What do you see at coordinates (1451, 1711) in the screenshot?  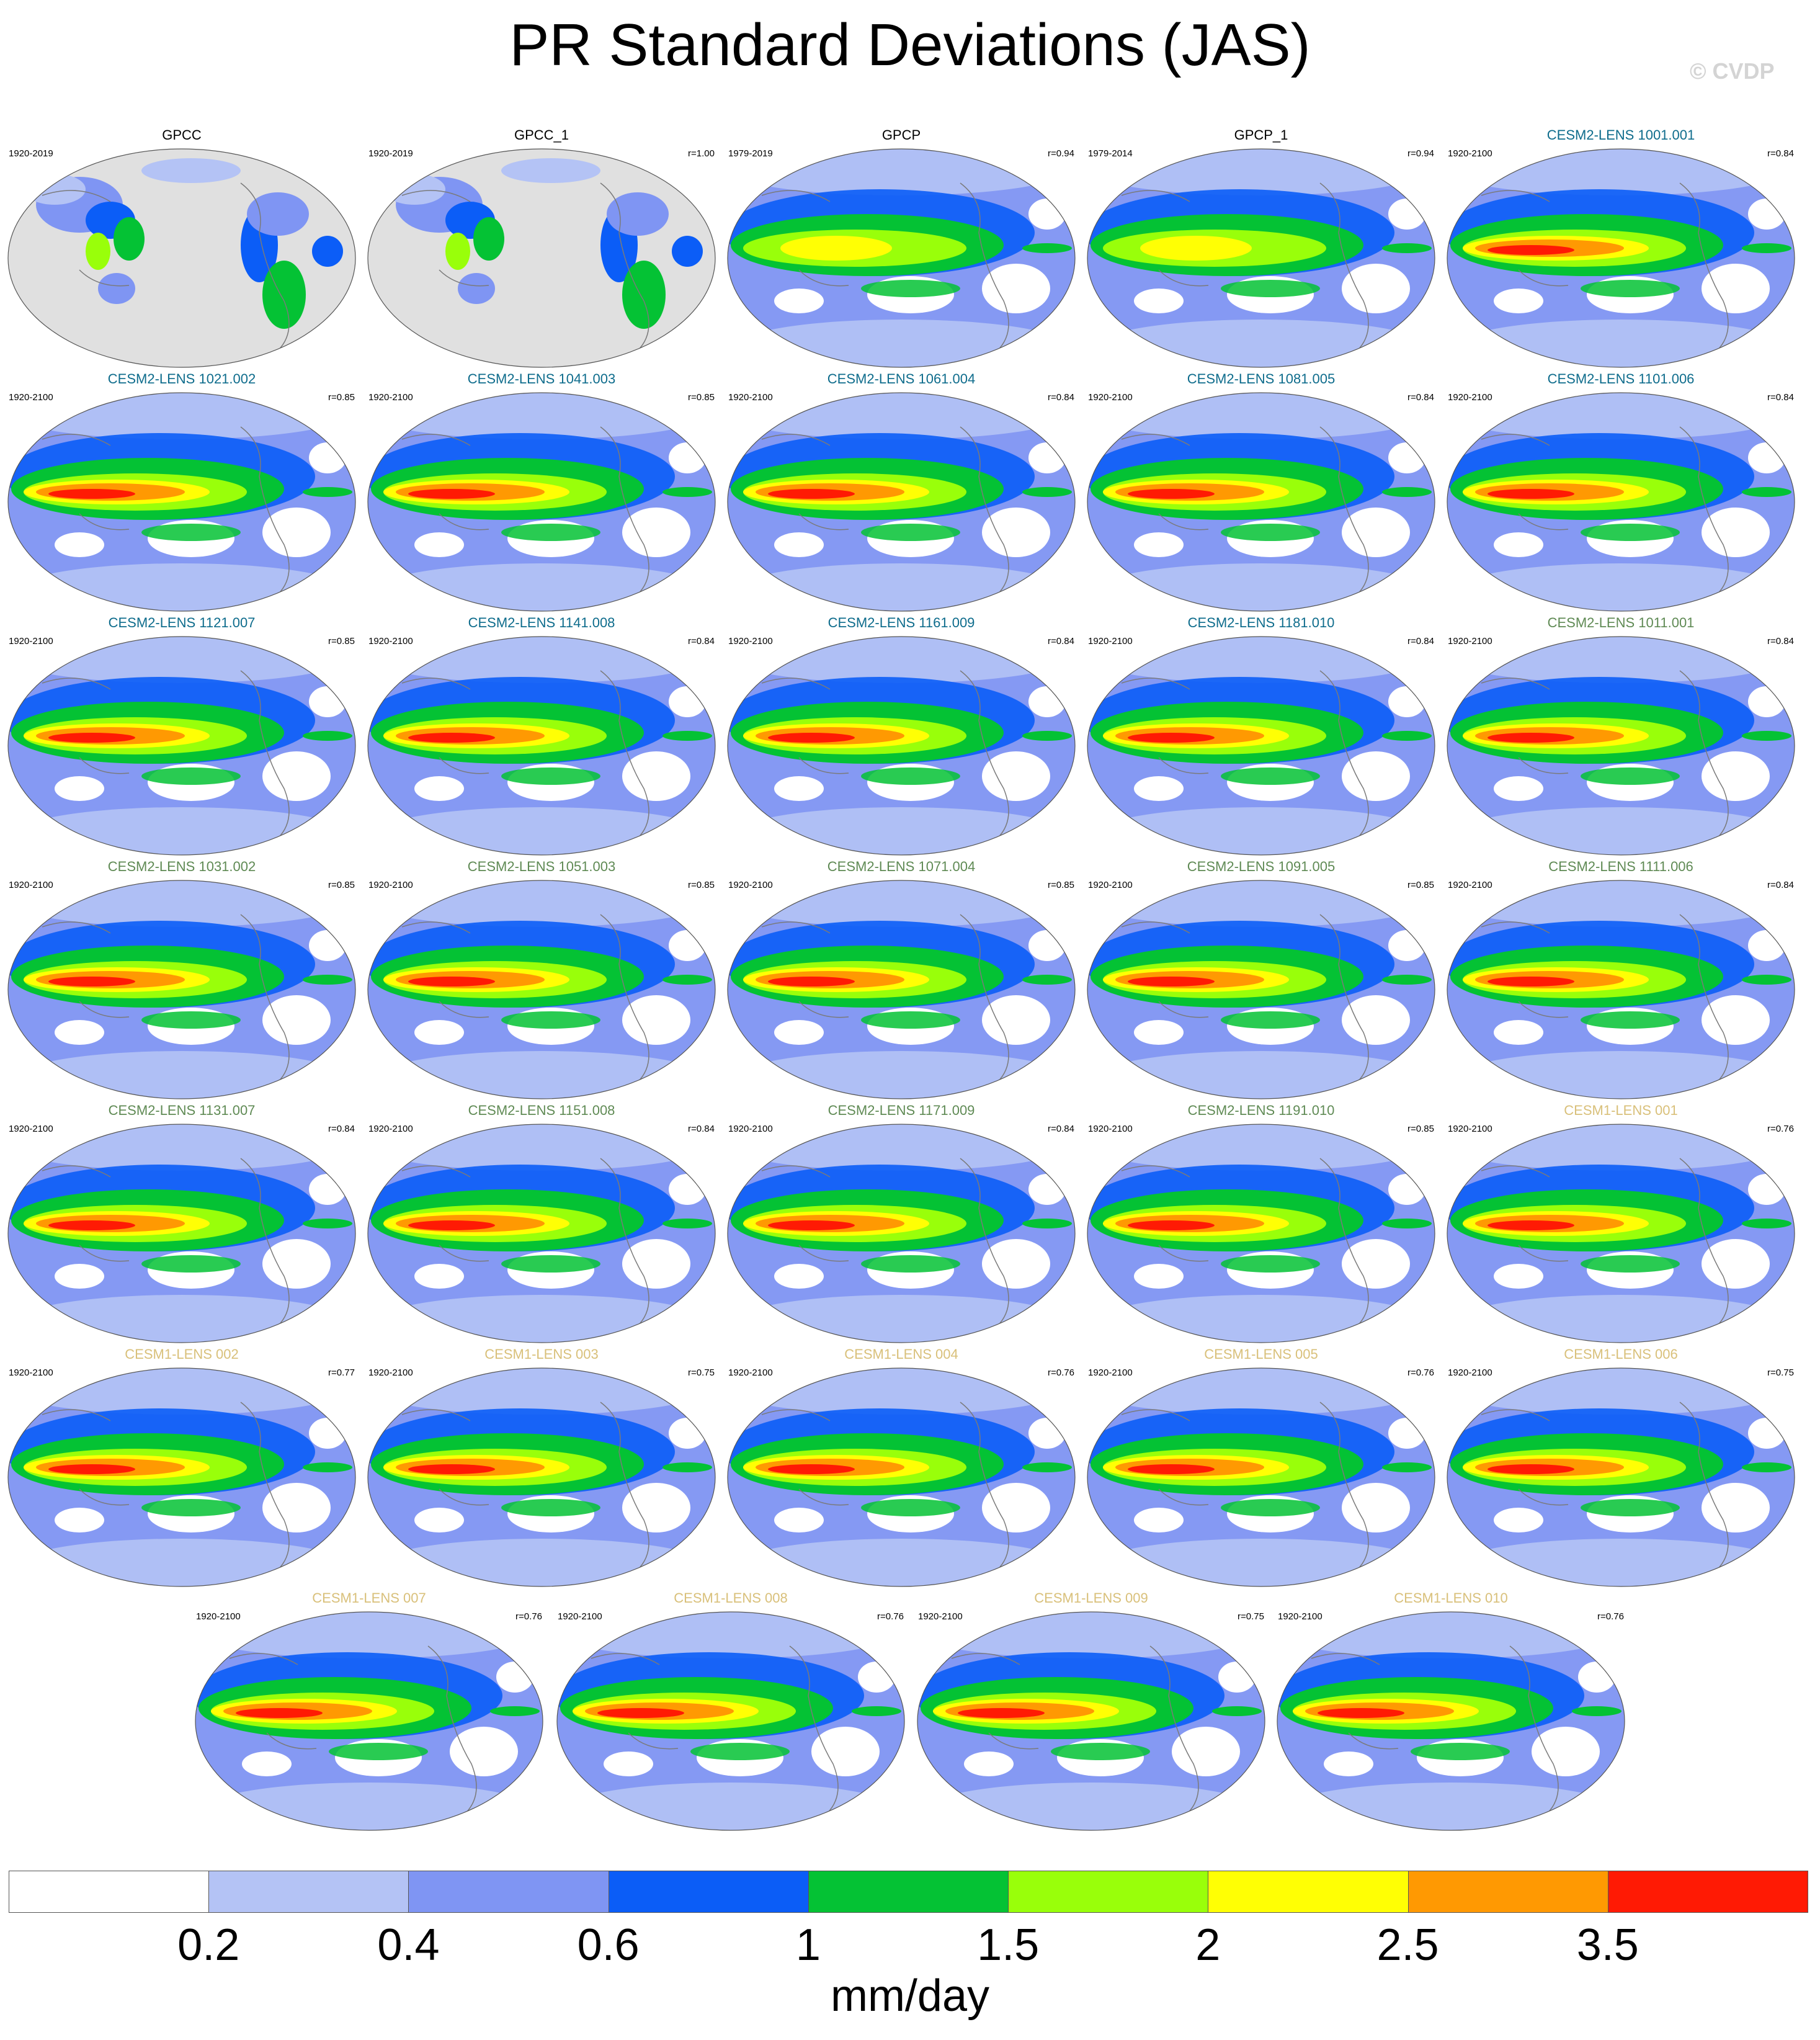 I see `map-panel: CESM1-LENS 010 1920-2100 r=0.76` at bounding box center [1451, 1711].